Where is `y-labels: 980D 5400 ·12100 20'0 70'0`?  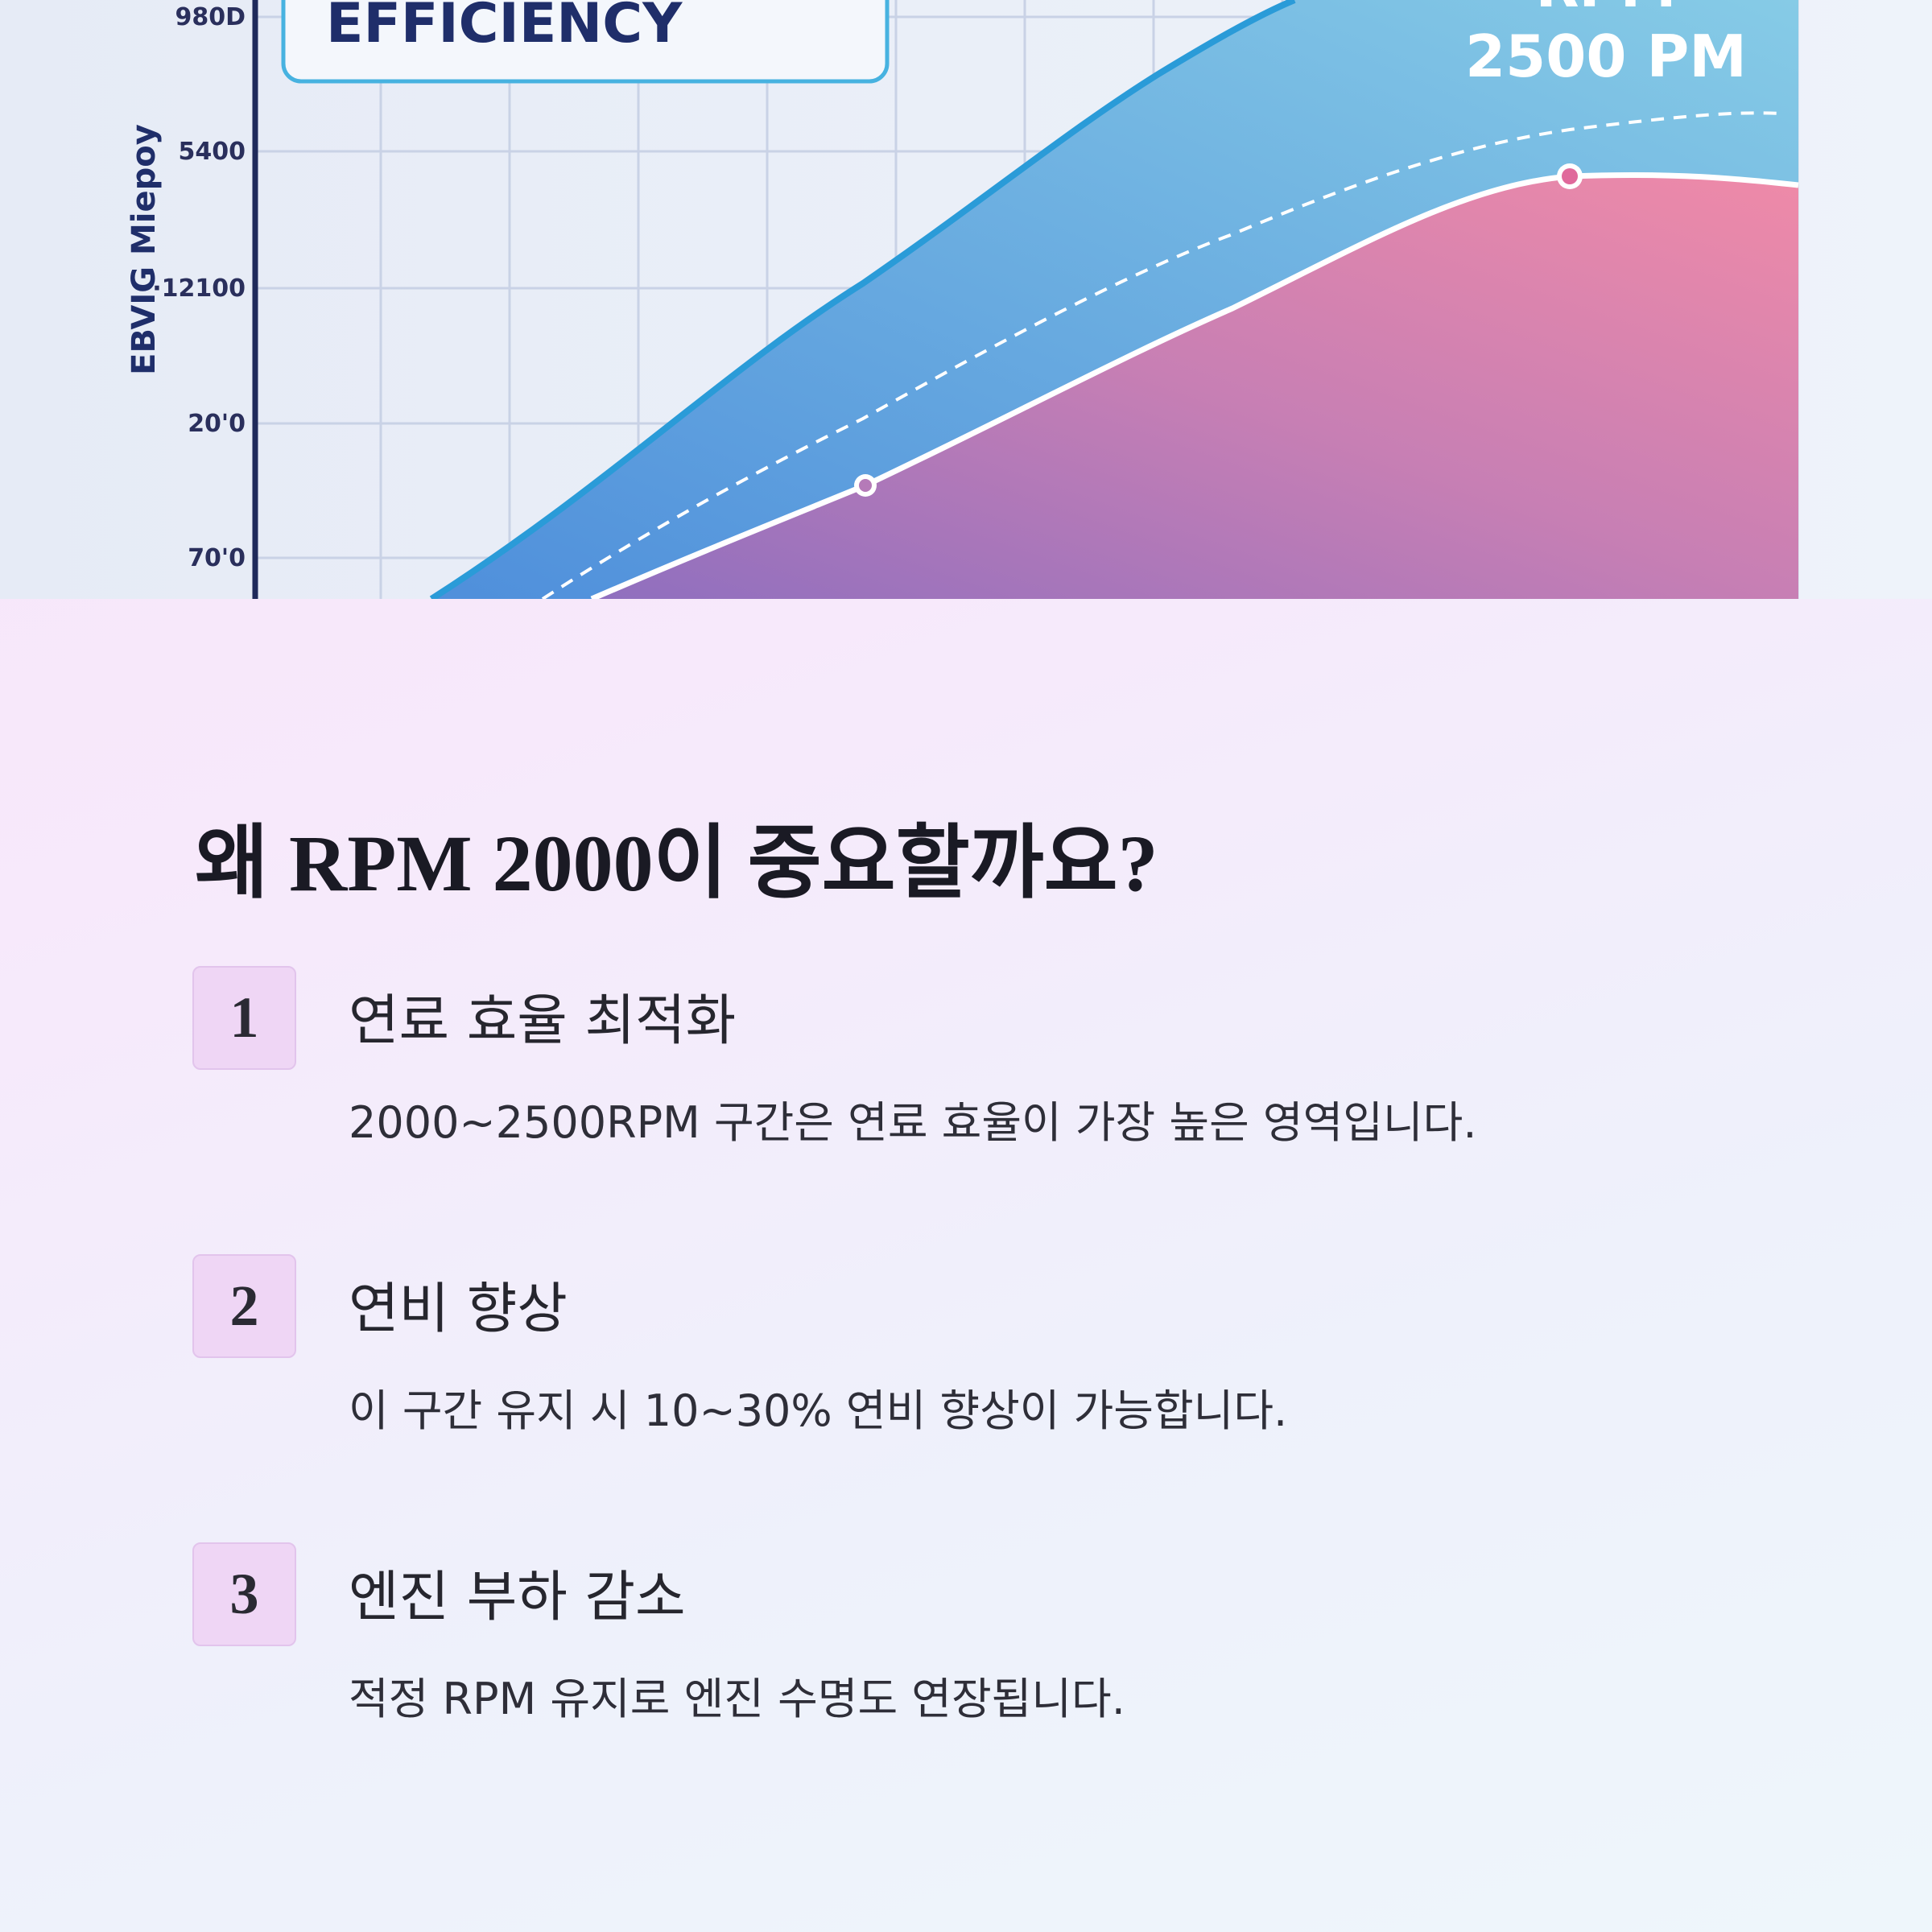
y-labels: 980D 5400 ·12100 20'0 70'0 is located at coordinates (199, 287).